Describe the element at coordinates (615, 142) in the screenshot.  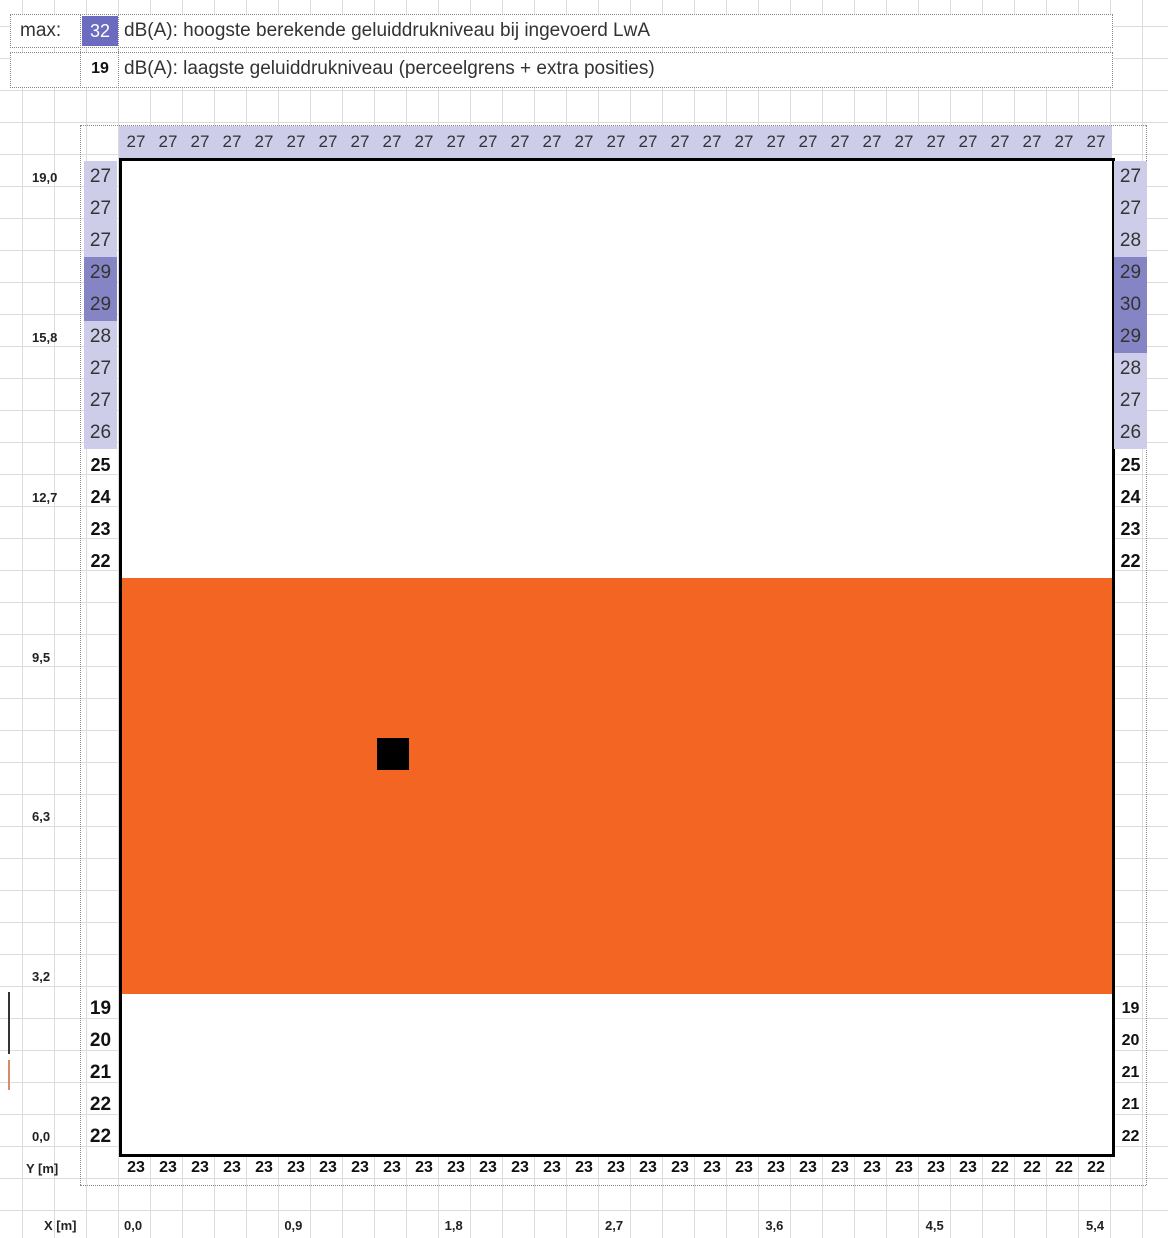
I see `top-values-band` at that location.